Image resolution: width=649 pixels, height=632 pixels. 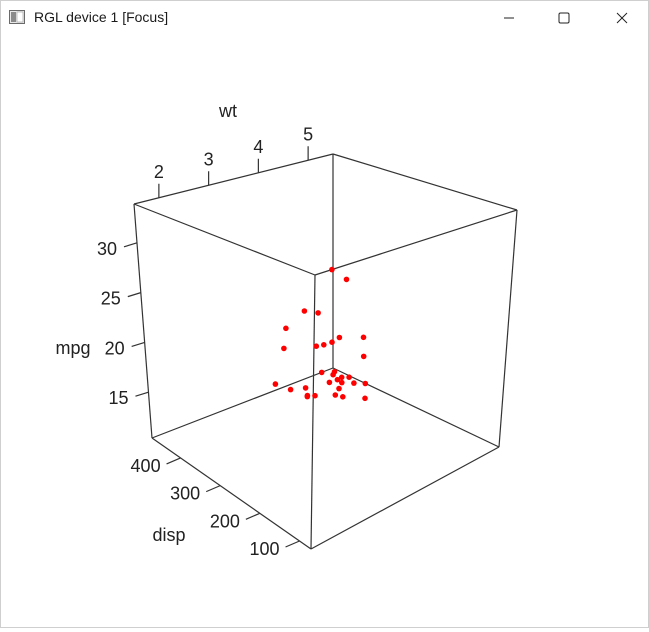 What do you see at coordinates (101, 17) in the screenshot?
I see `window-title: RGL device 1 [Focus]` at bounding box center [101, 17].